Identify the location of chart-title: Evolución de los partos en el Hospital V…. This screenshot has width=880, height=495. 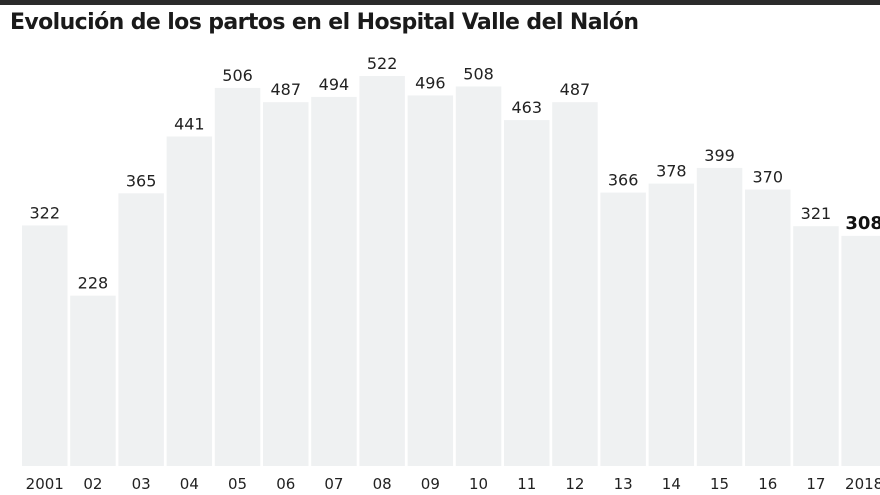
(324, 22).